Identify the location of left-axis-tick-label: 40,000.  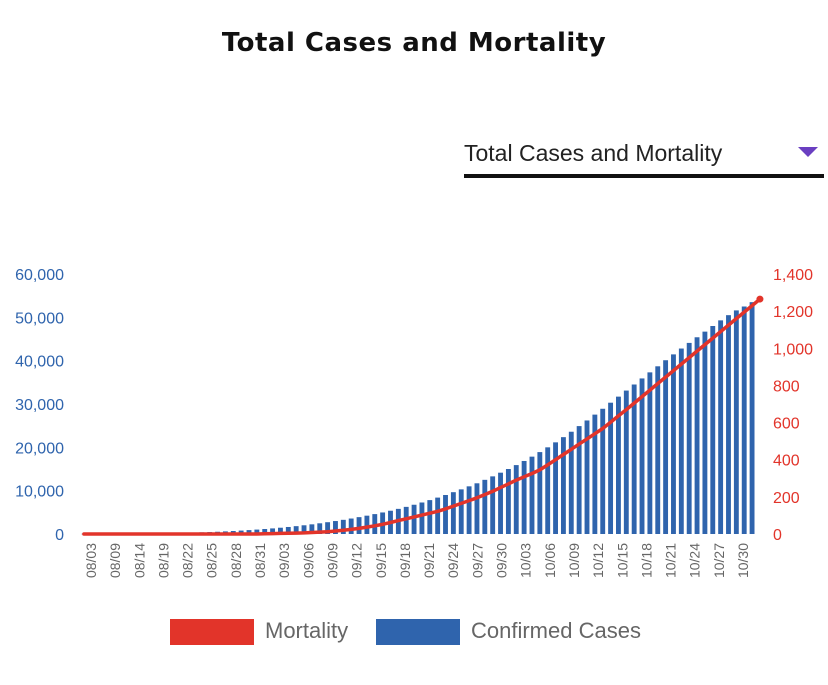
(39, 362).